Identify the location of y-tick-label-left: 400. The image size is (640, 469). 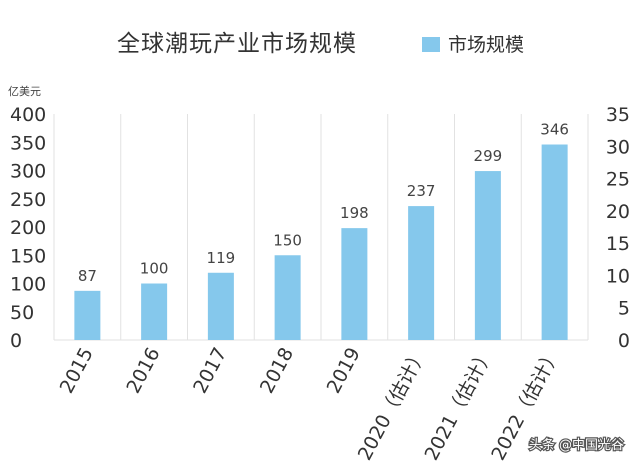
(28, 115).